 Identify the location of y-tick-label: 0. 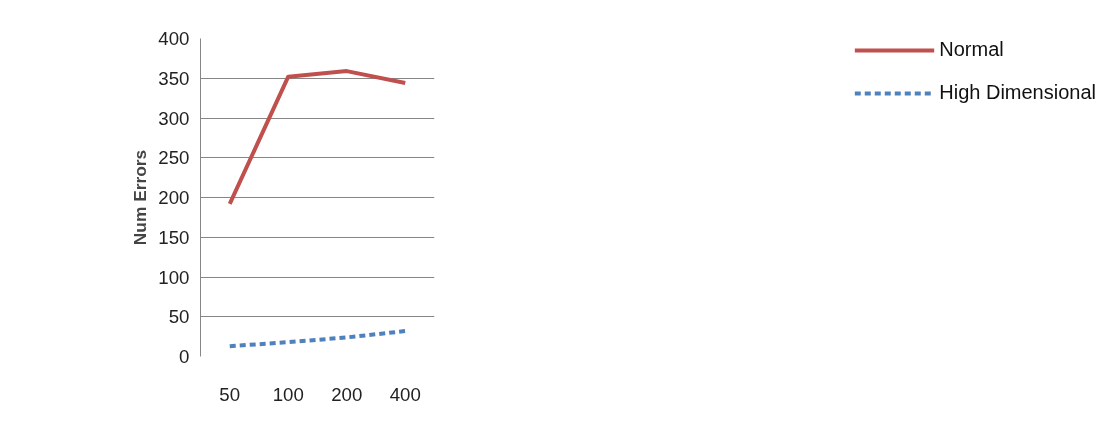
(184, 356).